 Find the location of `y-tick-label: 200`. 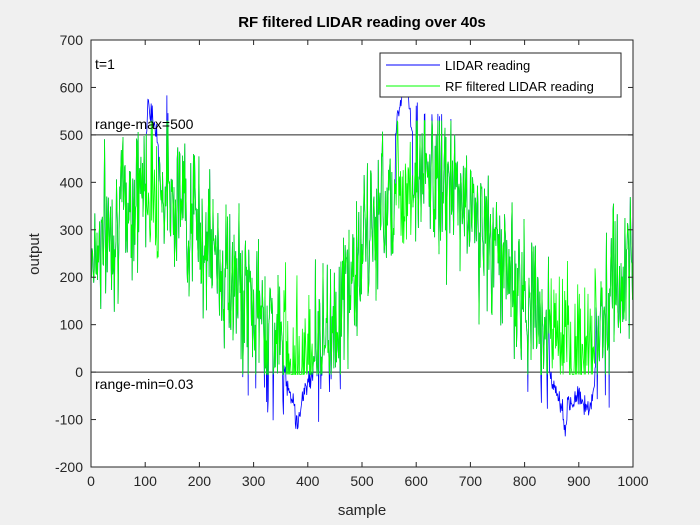

y-tick-label: 200 is located at coordinates (72, 277).